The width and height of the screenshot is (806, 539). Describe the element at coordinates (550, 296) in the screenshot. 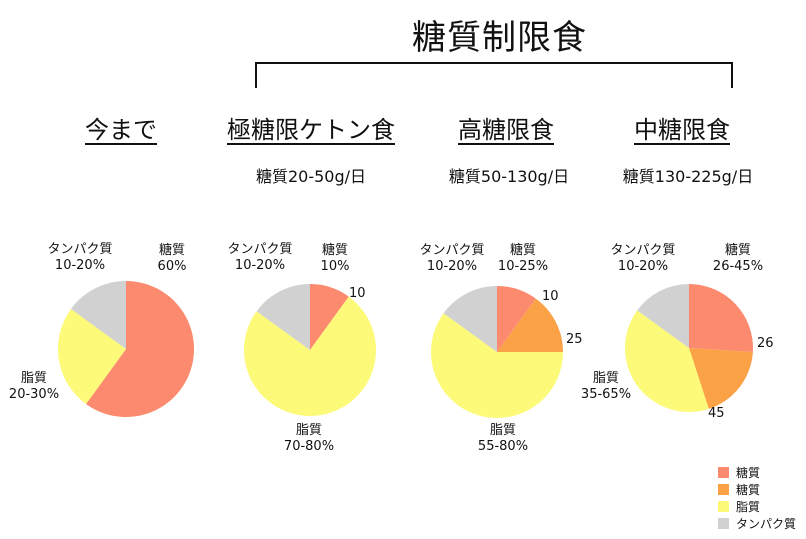

I see `value-label-high-carb-limit-10: 10` at that location.